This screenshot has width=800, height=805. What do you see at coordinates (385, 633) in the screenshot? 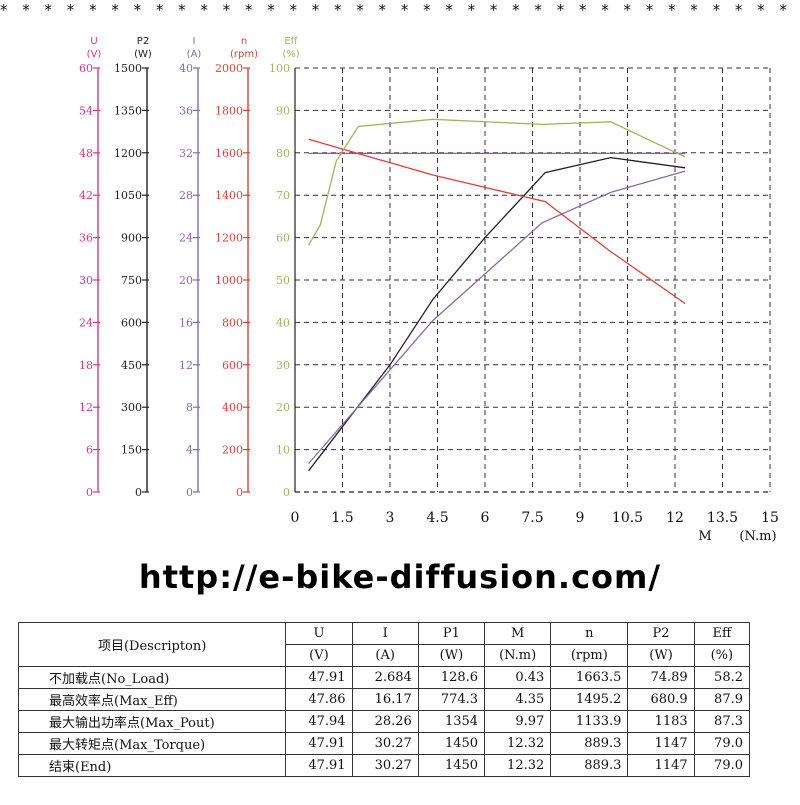
I see `col-header-i: I` at bounding box center [385, 633].